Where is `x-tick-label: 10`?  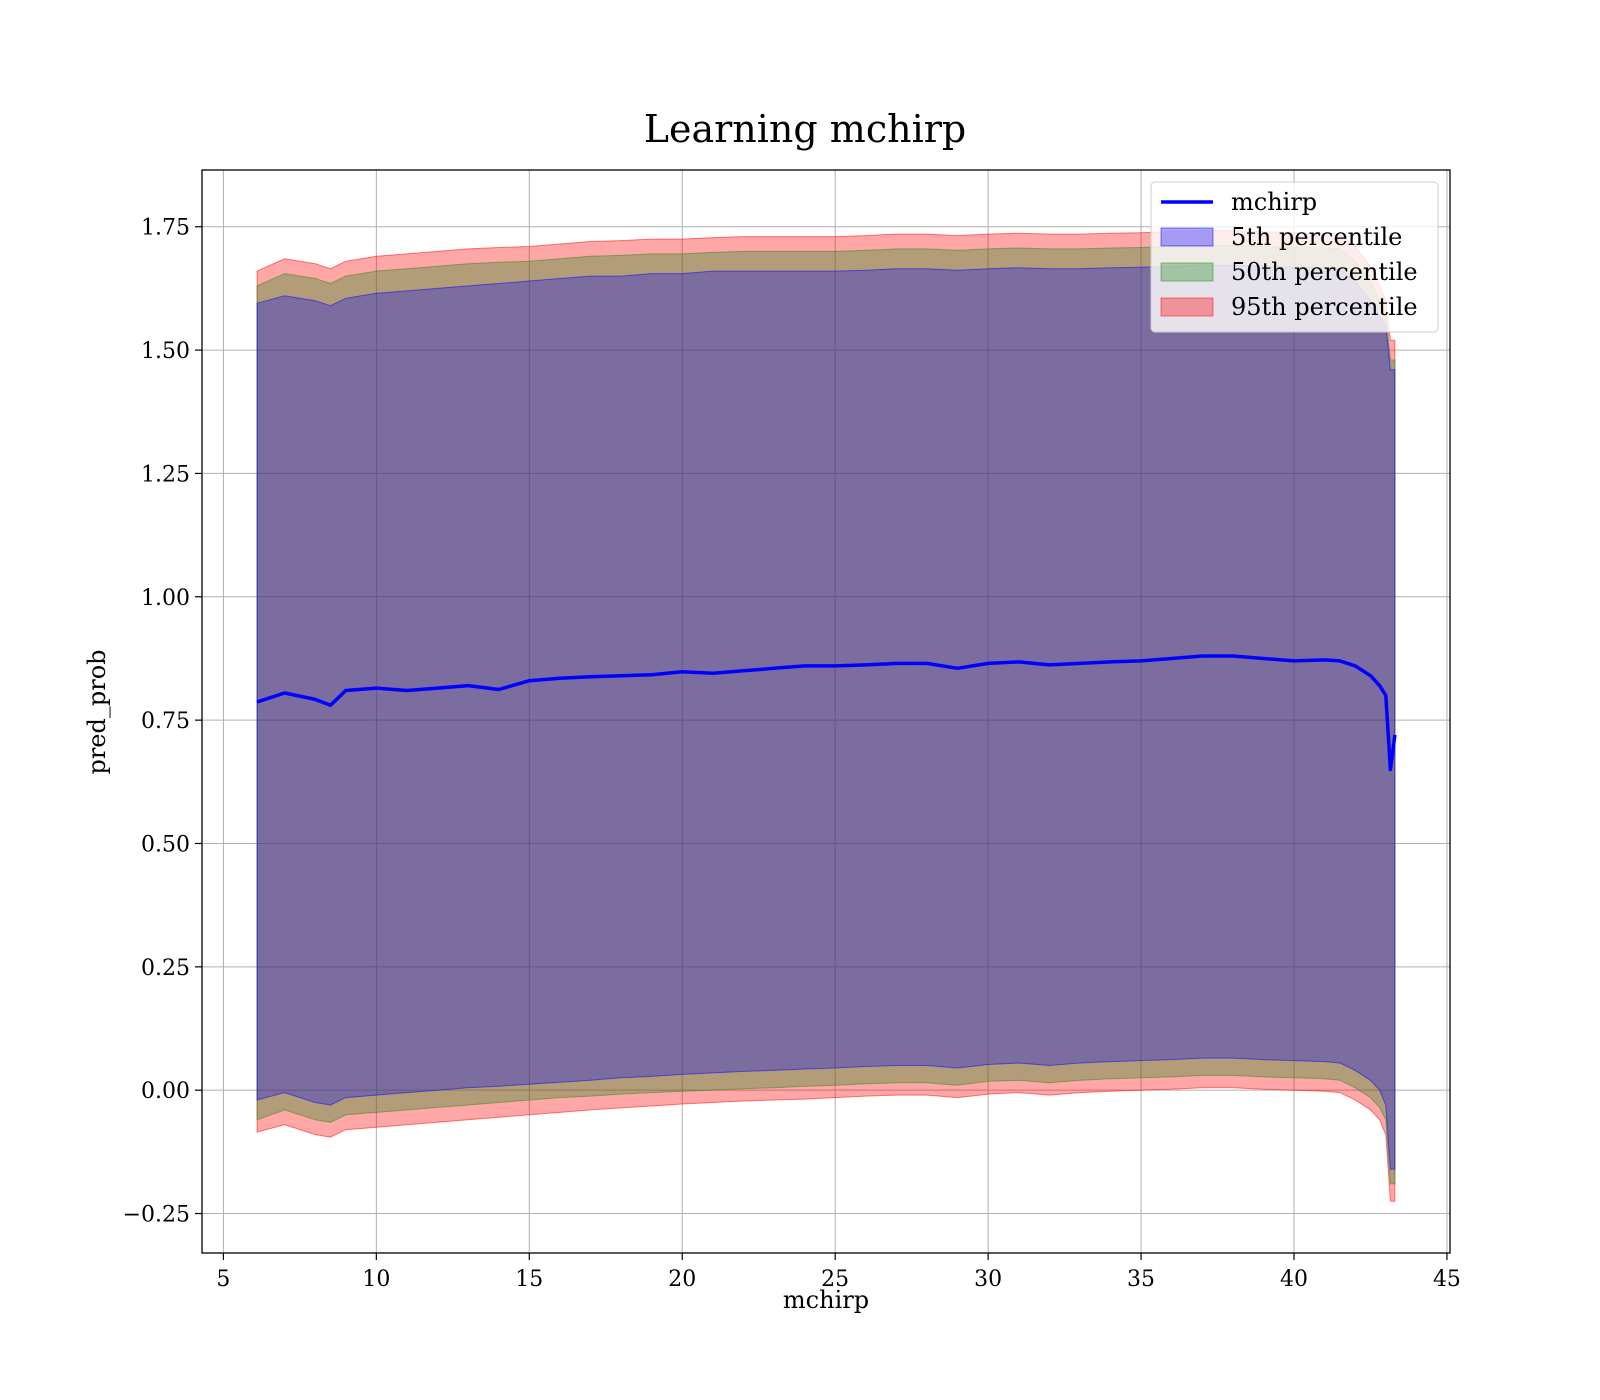 x-tick-label: 10 is located at coordinates (376, 1279).